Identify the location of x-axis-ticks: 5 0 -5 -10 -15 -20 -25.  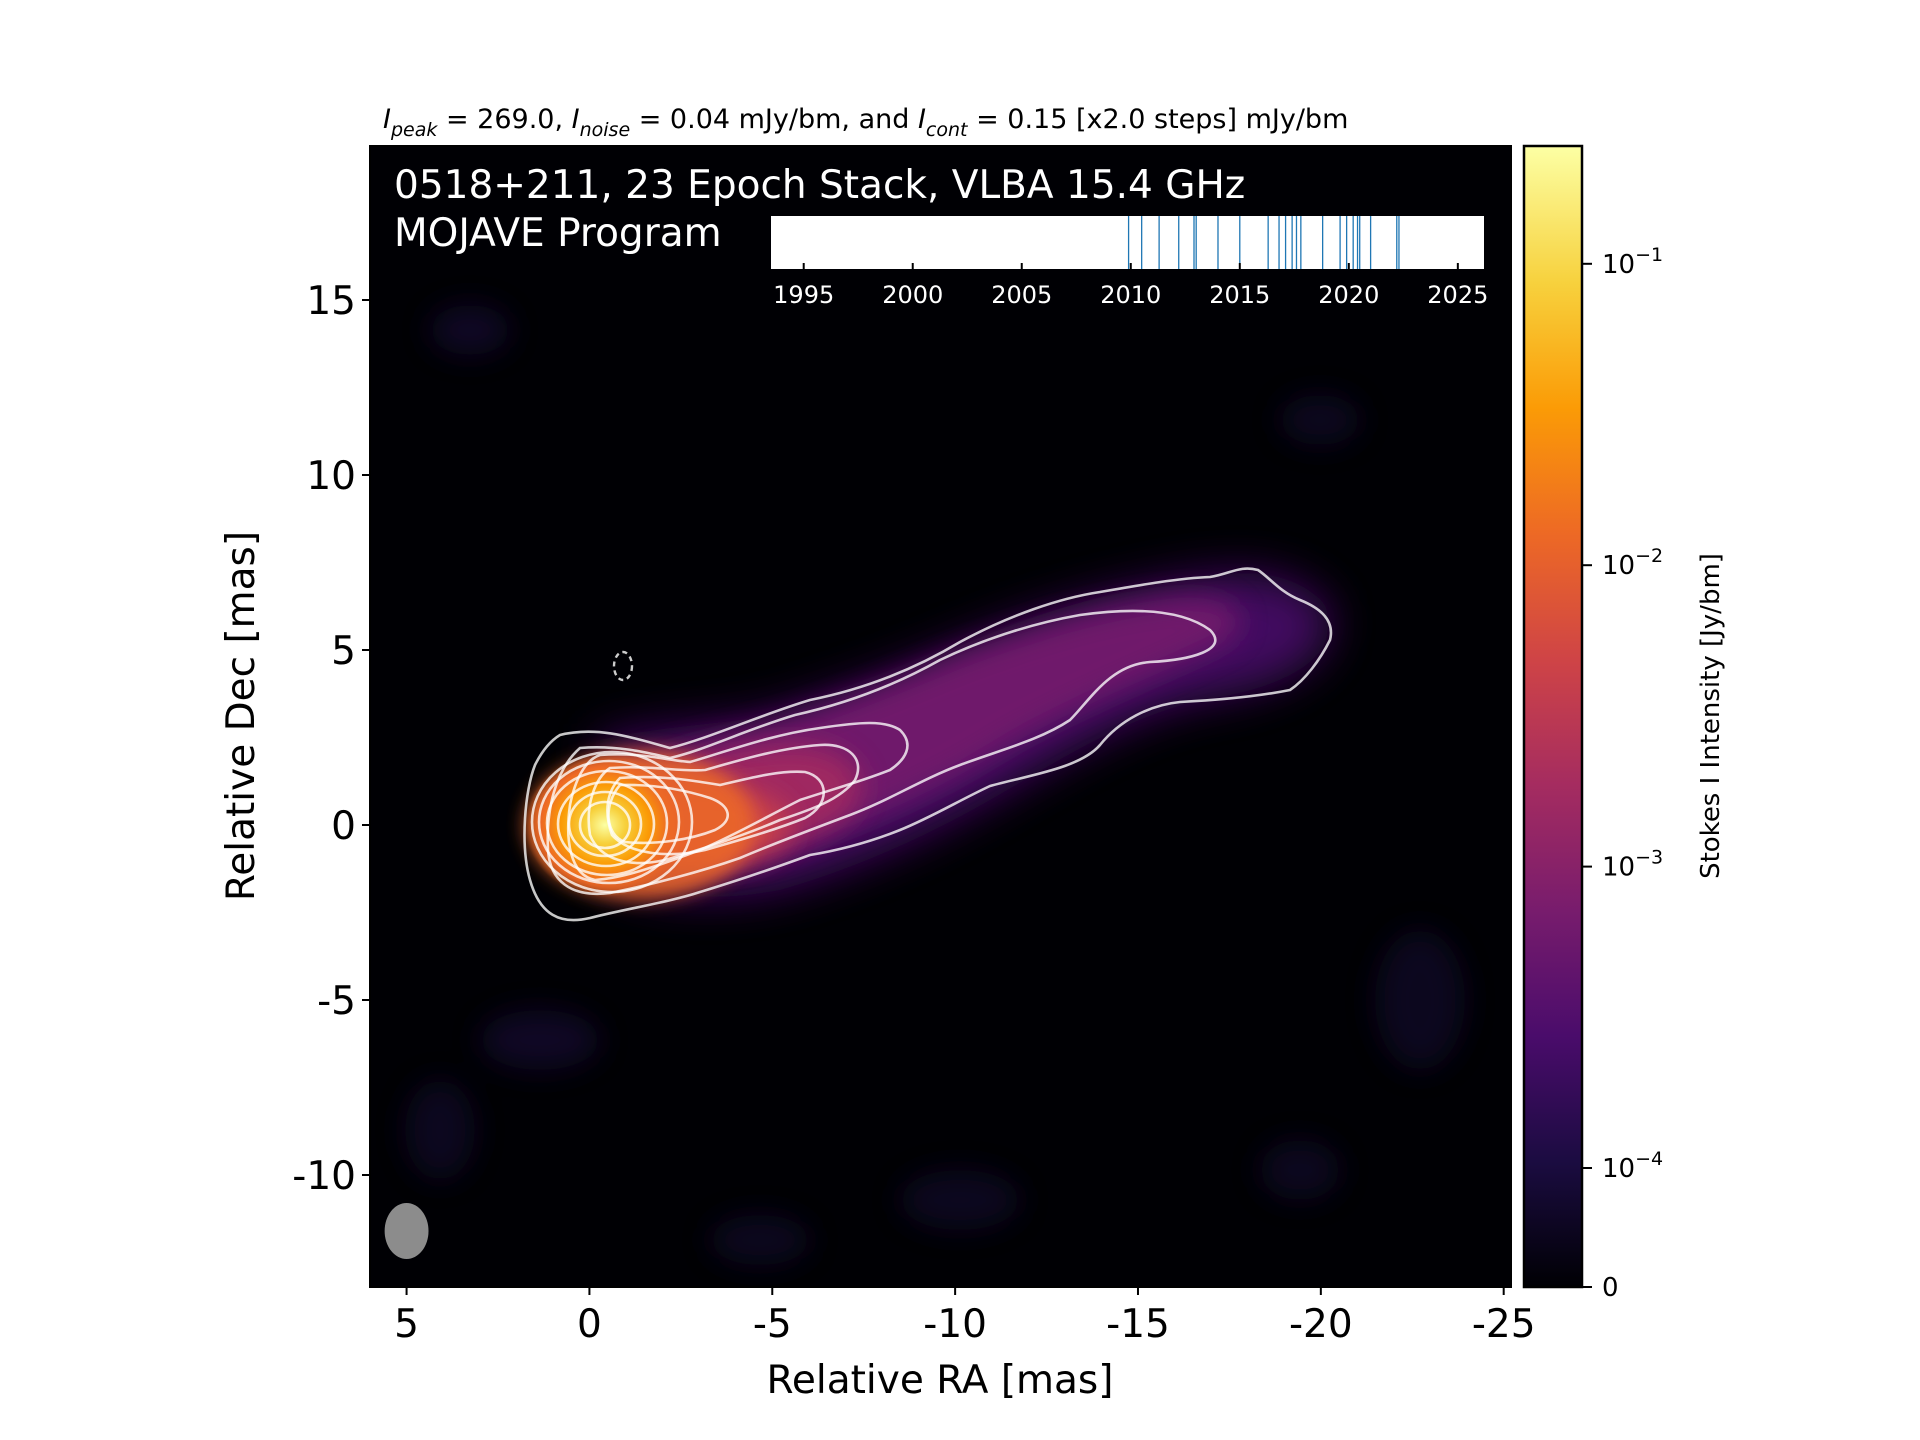
(965, 1317).